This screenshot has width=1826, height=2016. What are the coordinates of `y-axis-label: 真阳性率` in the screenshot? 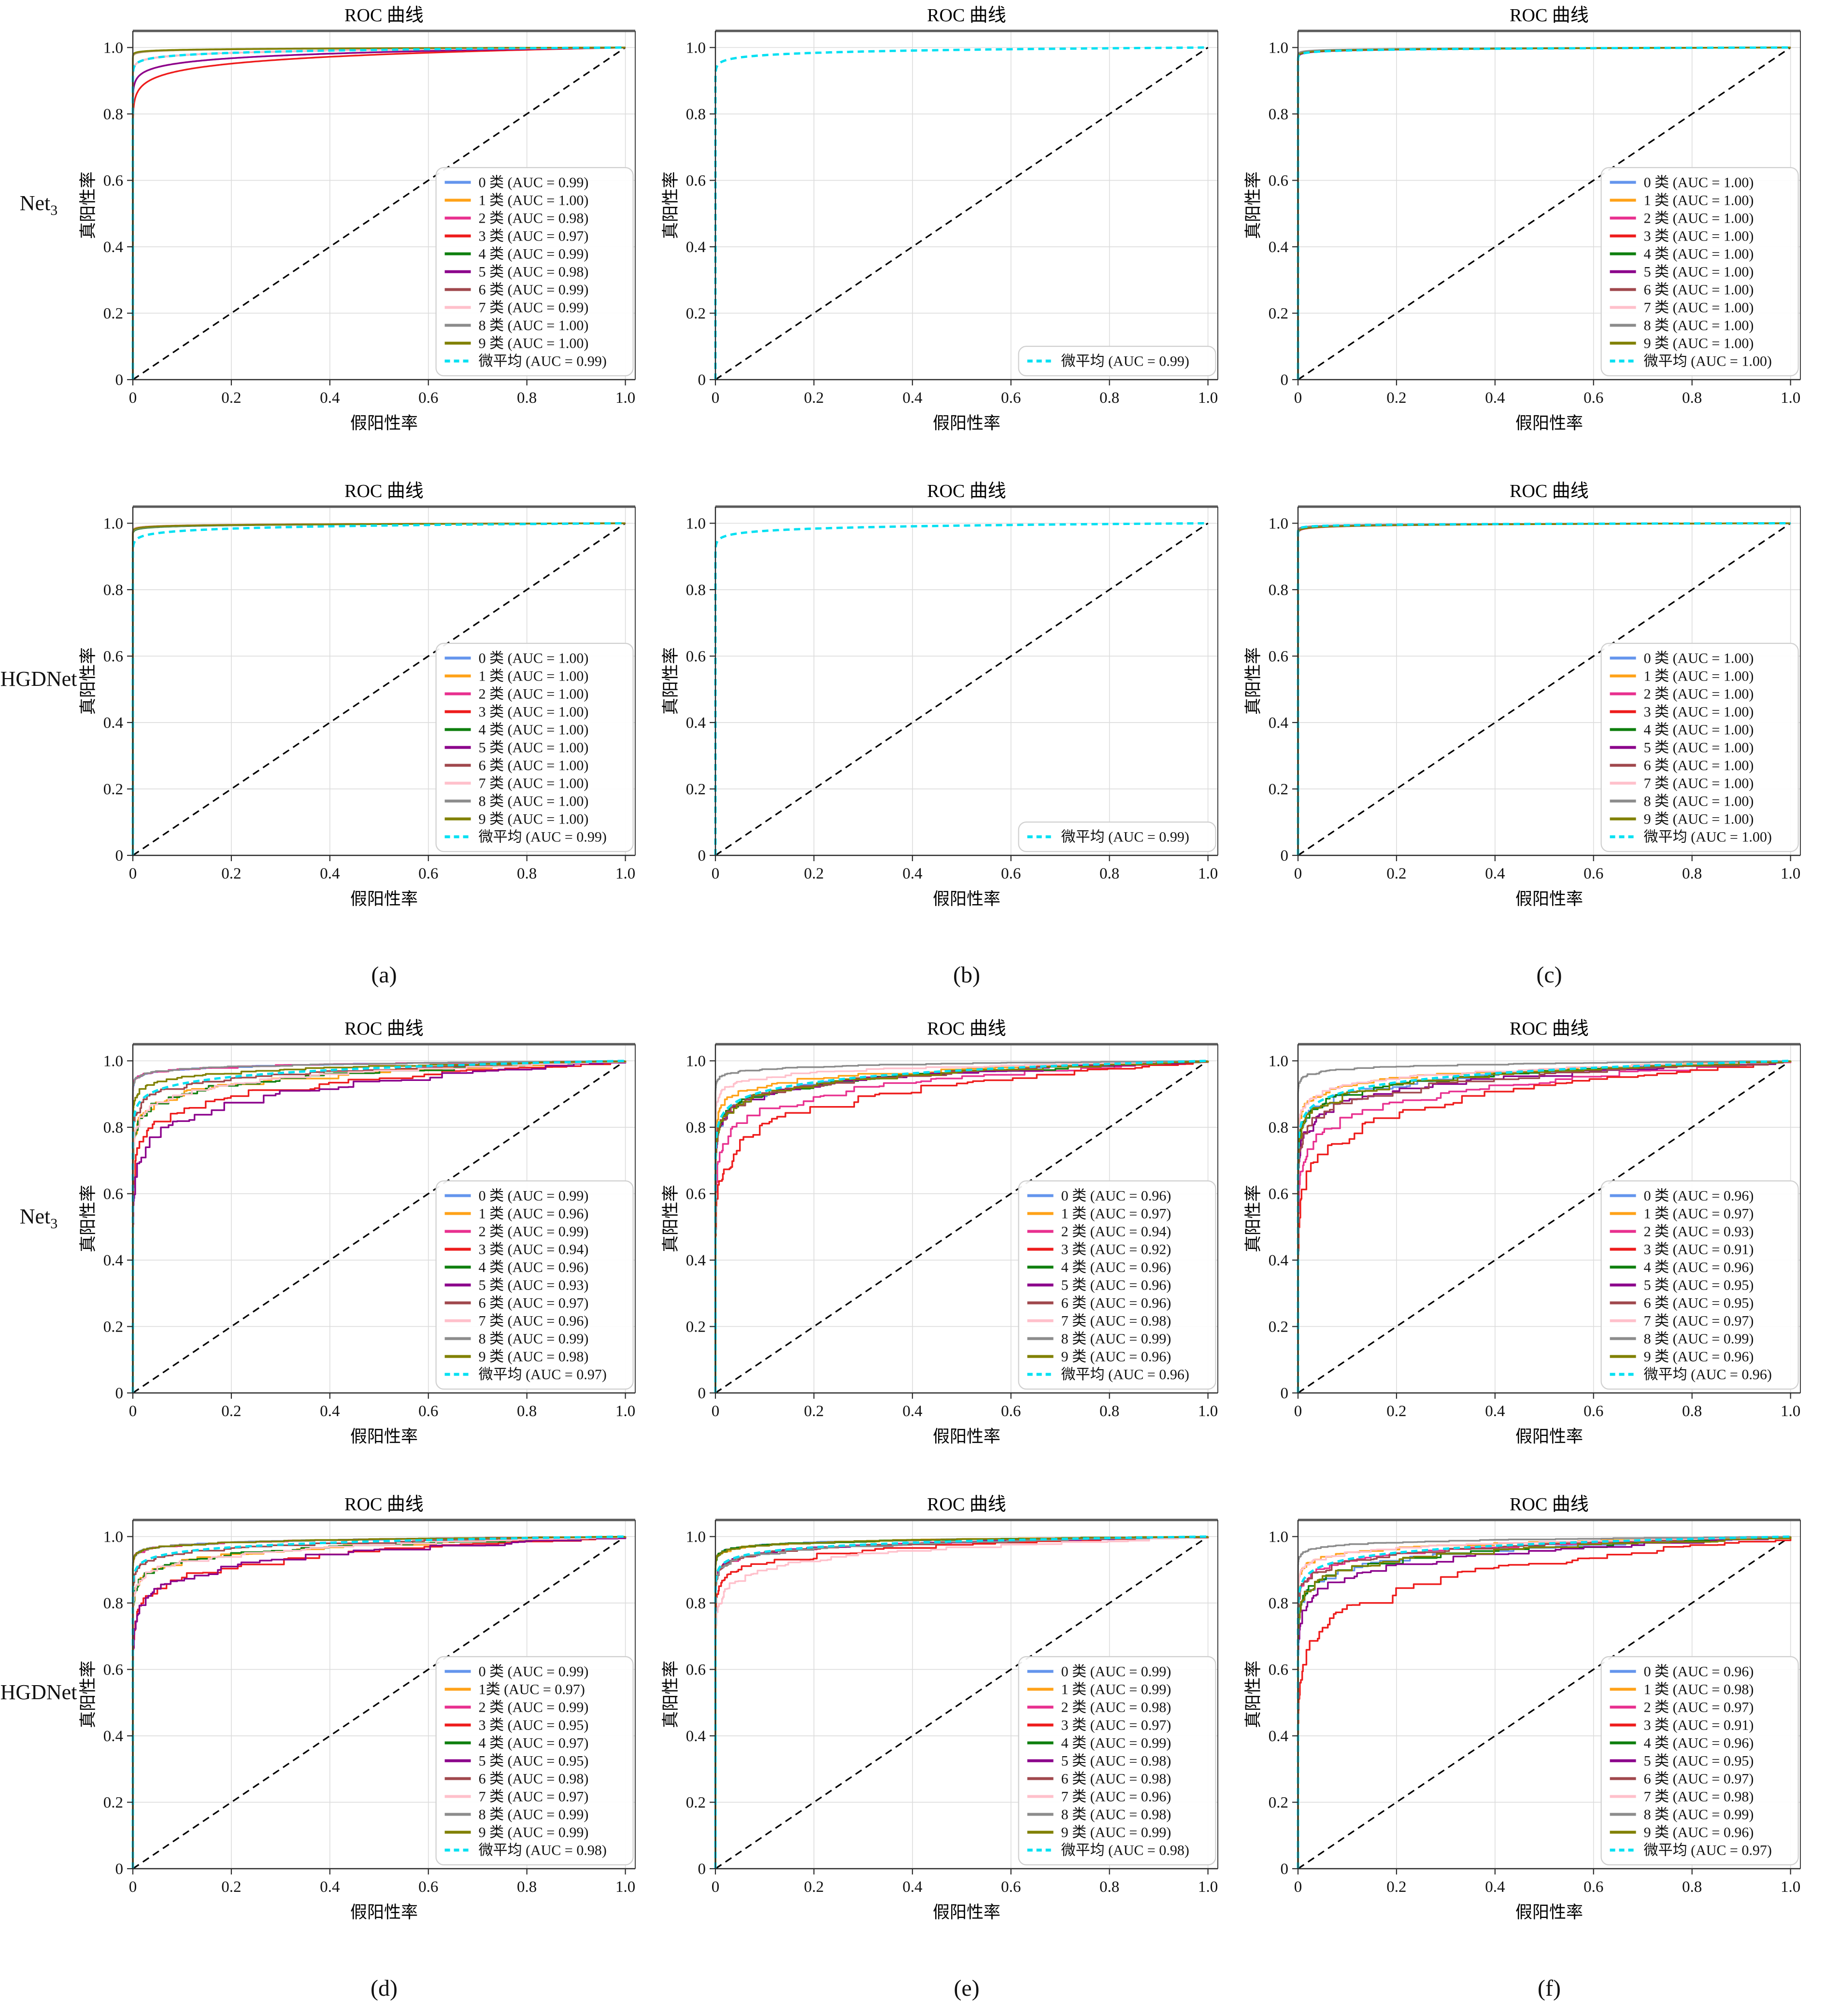 It's located at (670, 205).